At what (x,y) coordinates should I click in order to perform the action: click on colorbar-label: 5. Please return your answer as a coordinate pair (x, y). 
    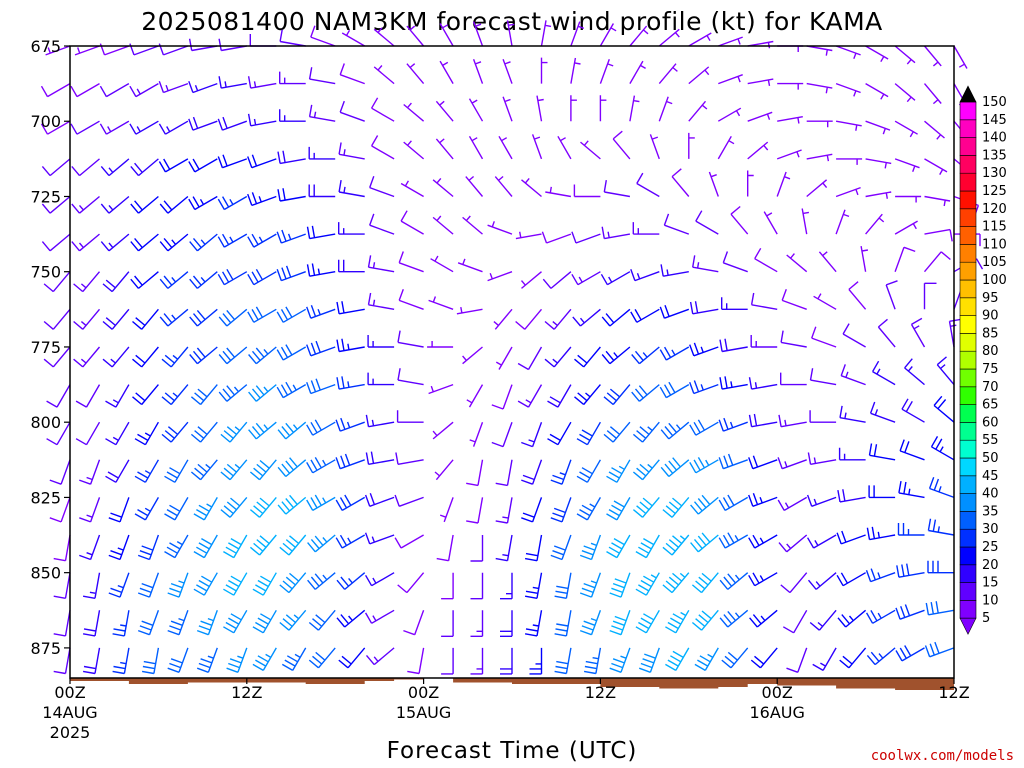
    Looking at the image, I should click on (986, 618).